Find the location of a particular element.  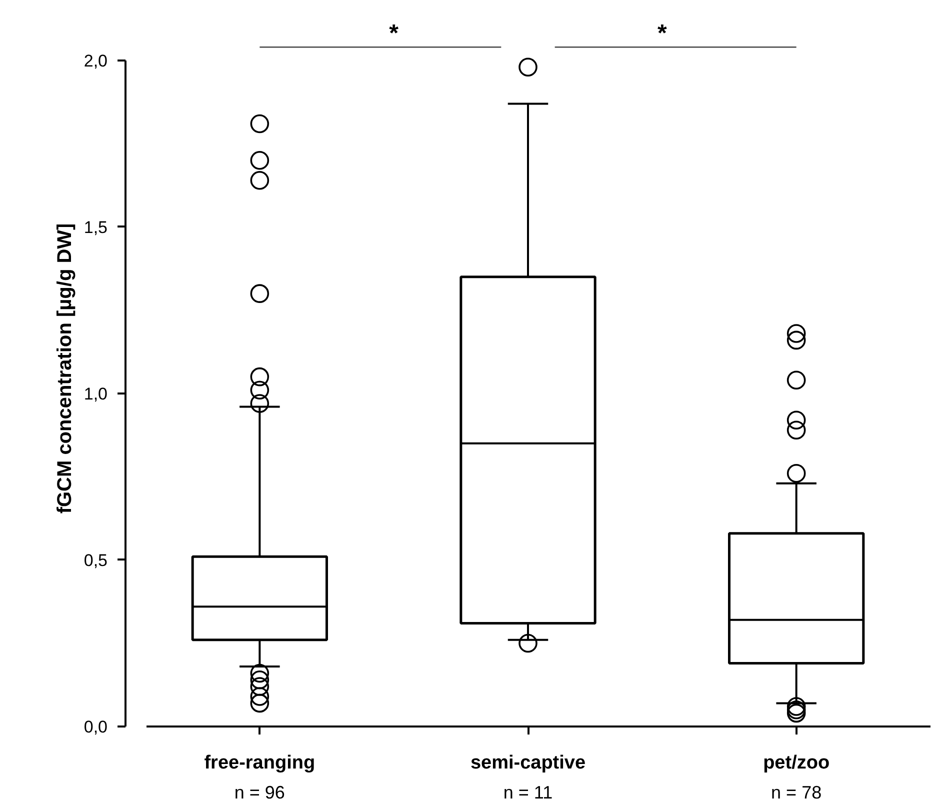

x-tick-label: semi-captive is located at coordinates (528, 763).